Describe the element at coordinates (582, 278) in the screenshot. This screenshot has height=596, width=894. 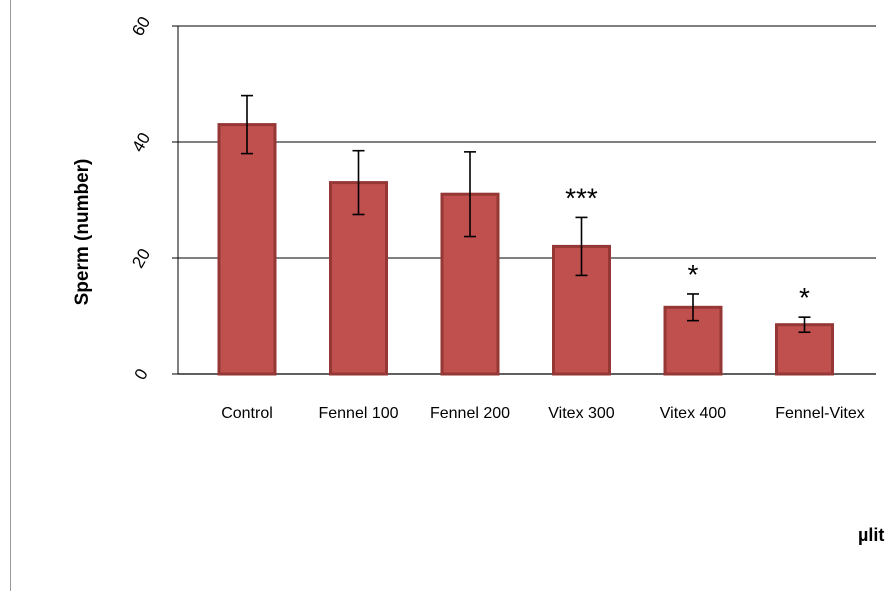
I see `bar-group: ***` at that location.